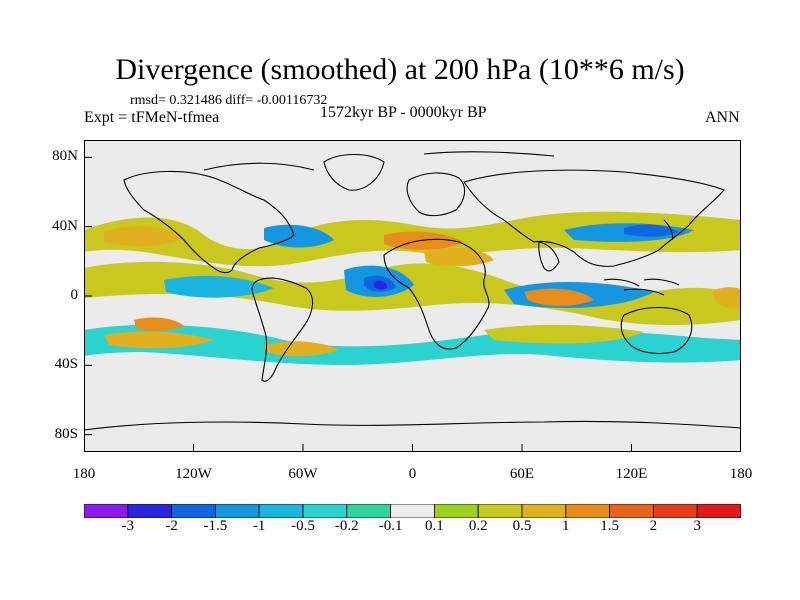  Describe the element at coordinates (566, 526) in the screenshot. I see `colorbar-label: 1` at that location.